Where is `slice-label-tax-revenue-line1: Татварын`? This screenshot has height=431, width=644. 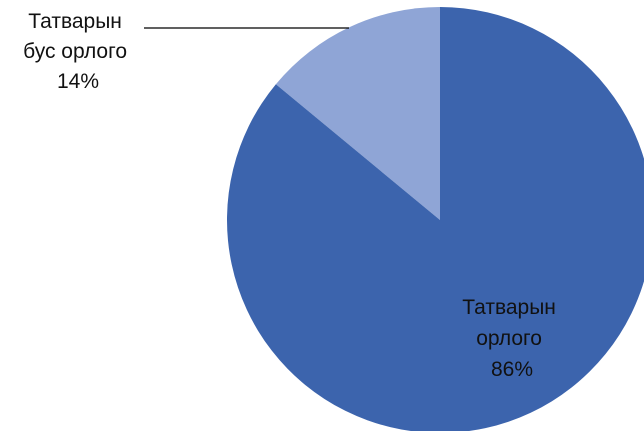
slice-label-tax-revenue-line1: Татварын is located at coordinates (509, 307).